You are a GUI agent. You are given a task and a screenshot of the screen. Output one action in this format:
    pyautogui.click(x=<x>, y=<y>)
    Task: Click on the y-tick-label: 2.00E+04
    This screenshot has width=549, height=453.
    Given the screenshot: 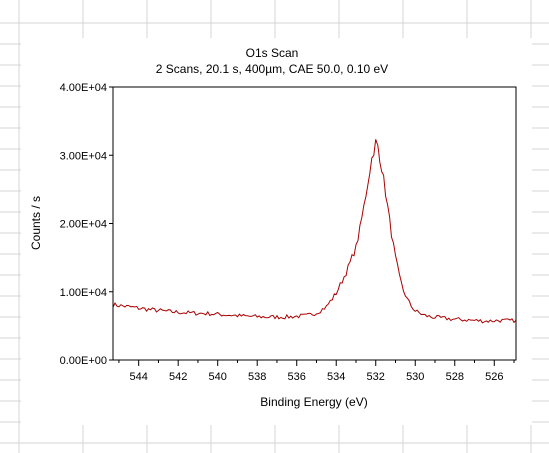 What is the action you would take?
    pyautogui.click(x=83, y=225)
    